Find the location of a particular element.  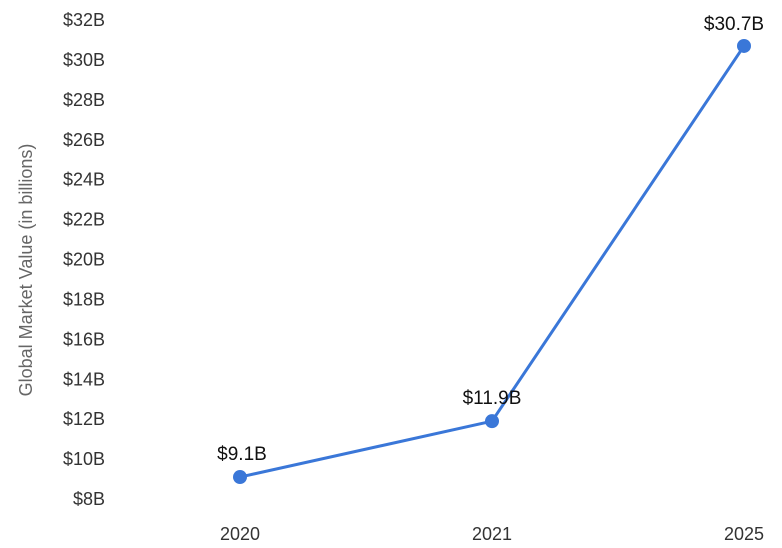

data-label: $9.1B is located at coordinates (242, 454).